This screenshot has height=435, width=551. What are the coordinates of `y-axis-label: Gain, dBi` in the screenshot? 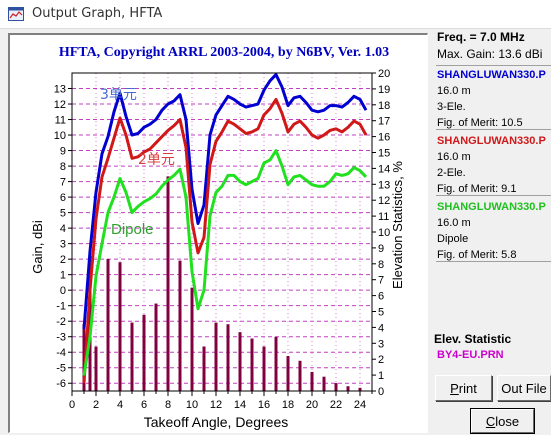 It's located at (37, 247).